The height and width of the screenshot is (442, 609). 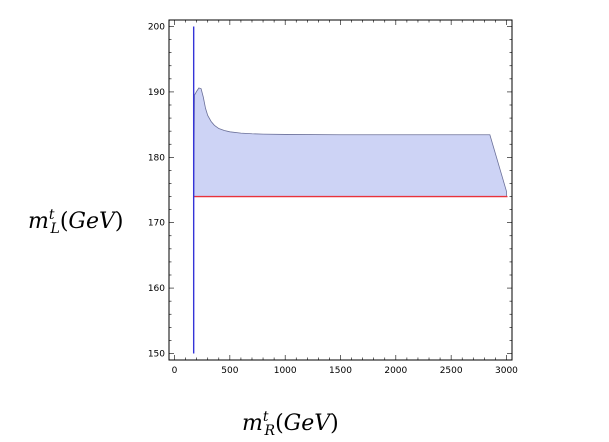 I want to click on x-tick-label: 1500, so click(x=340, y=371).